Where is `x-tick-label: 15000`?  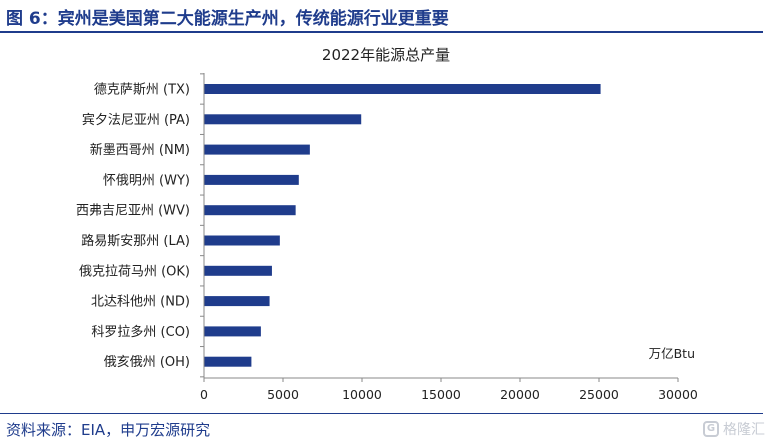 x-tick-label: 15000 is located at coordinates (441, 394).